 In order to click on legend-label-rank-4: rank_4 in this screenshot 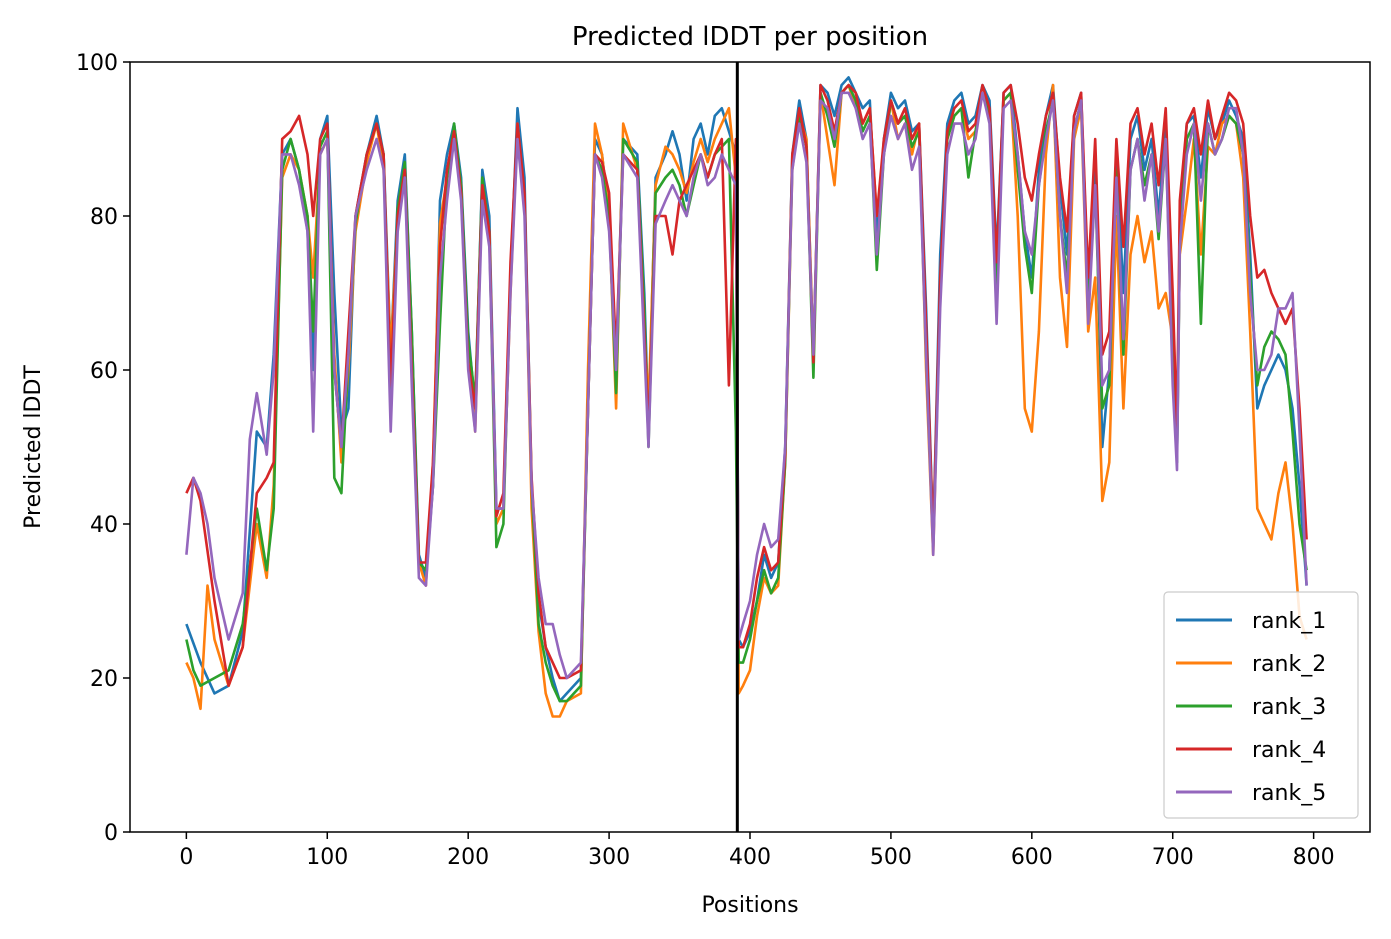, I will do `click(1289, 750)`.